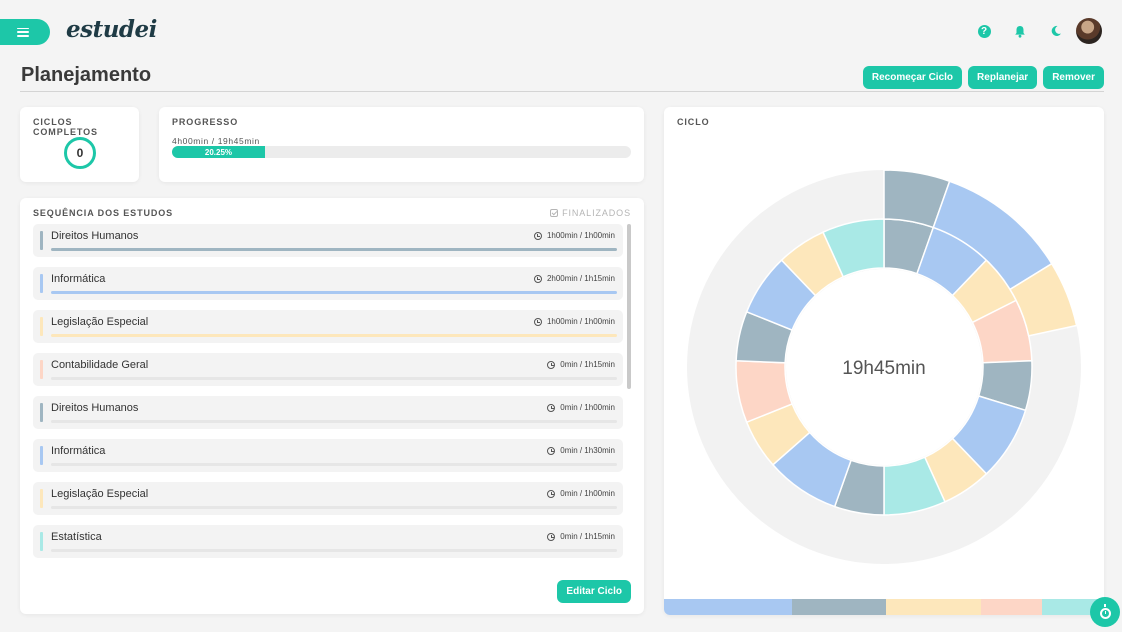 This screenshot has width=1122, height=632. I want to click on logo: estudei, so click(111, 29).